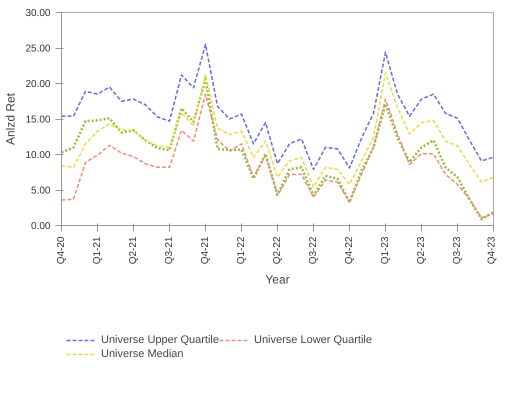 Image resolution: width=529 pixels, height=416 pixels. I want to click on y-tick-label: 25.00, so click(38, 49).